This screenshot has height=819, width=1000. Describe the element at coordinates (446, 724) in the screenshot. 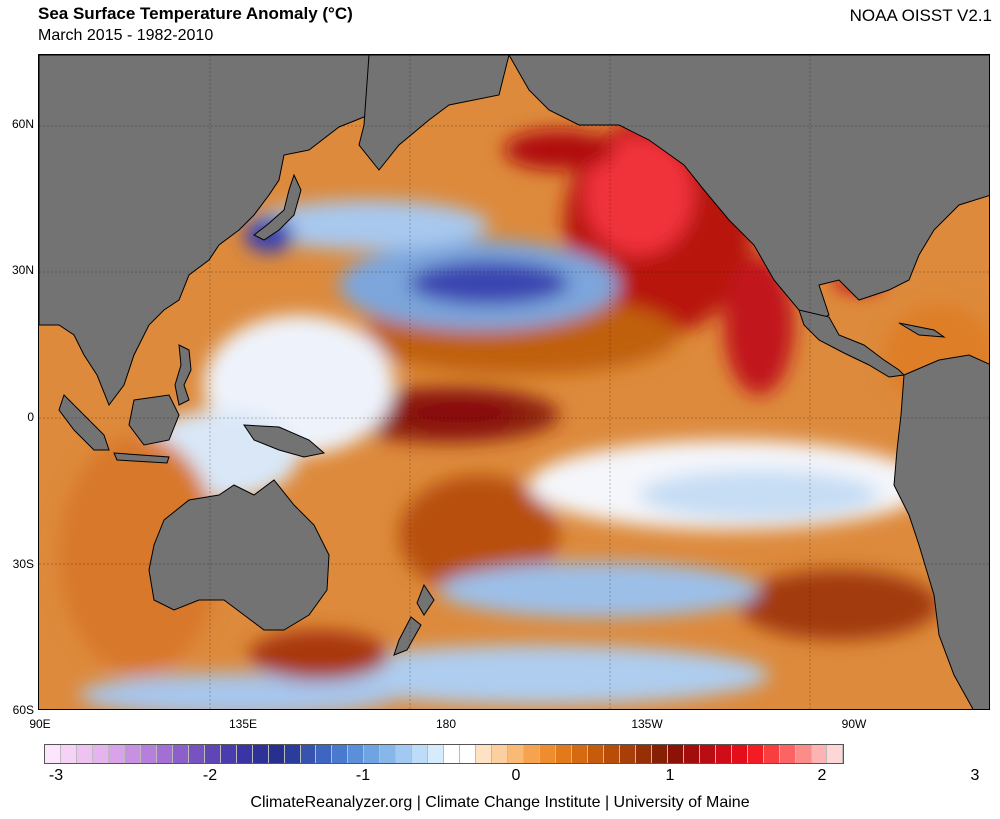

I see `lon-label-180: 180` at that location.